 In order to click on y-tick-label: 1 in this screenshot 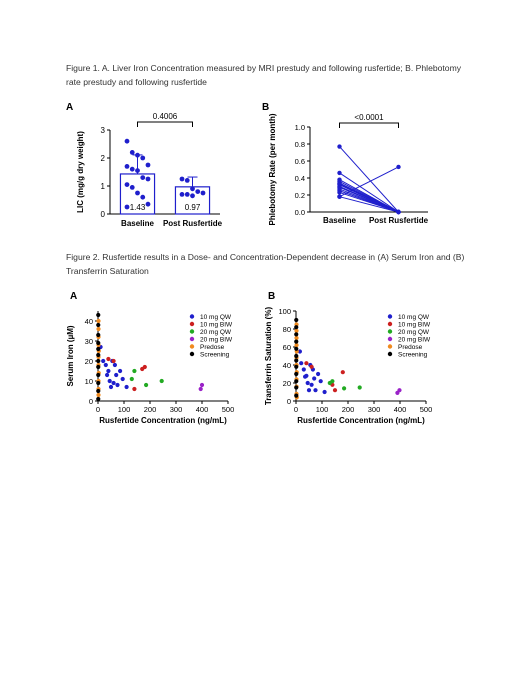, I will do `click(103, 186)`.